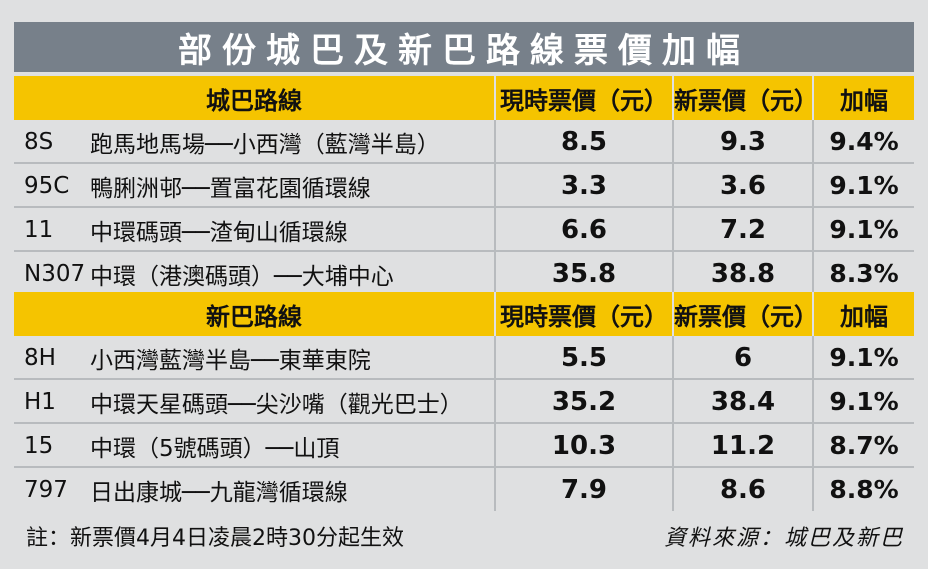  Describe the element at coordinates (864, 141) in the screenshot. I see `increase-pct: 9.4%` at that location.